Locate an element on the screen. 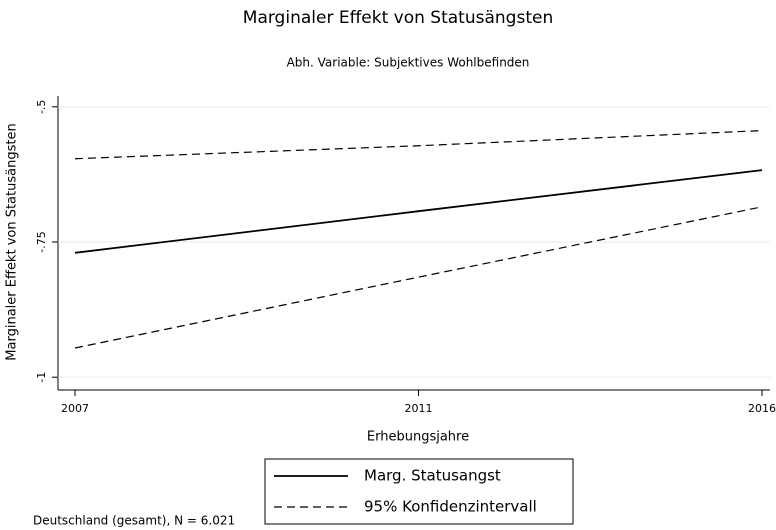 The width and height of the screenshot is (776, 530). x-tick-label: 2011 is located at coordinates (419, 408).